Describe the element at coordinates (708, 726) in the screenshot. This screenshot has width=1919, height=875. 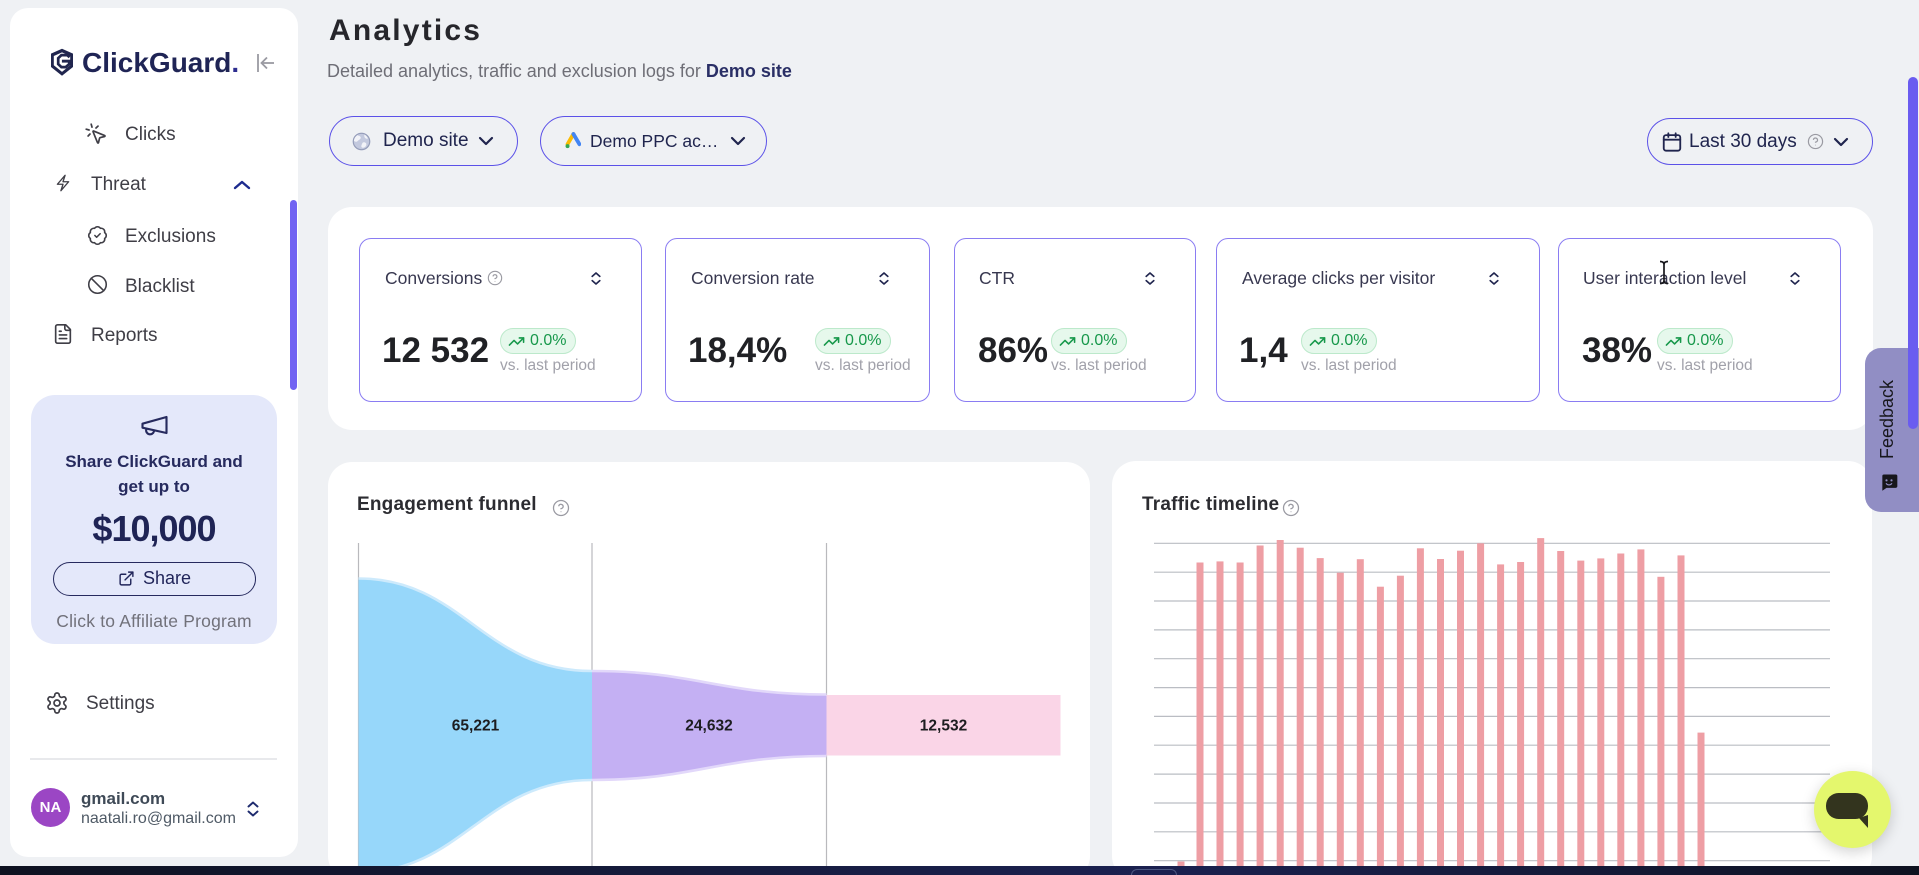
I see `svg-text: 24,632` at that location.